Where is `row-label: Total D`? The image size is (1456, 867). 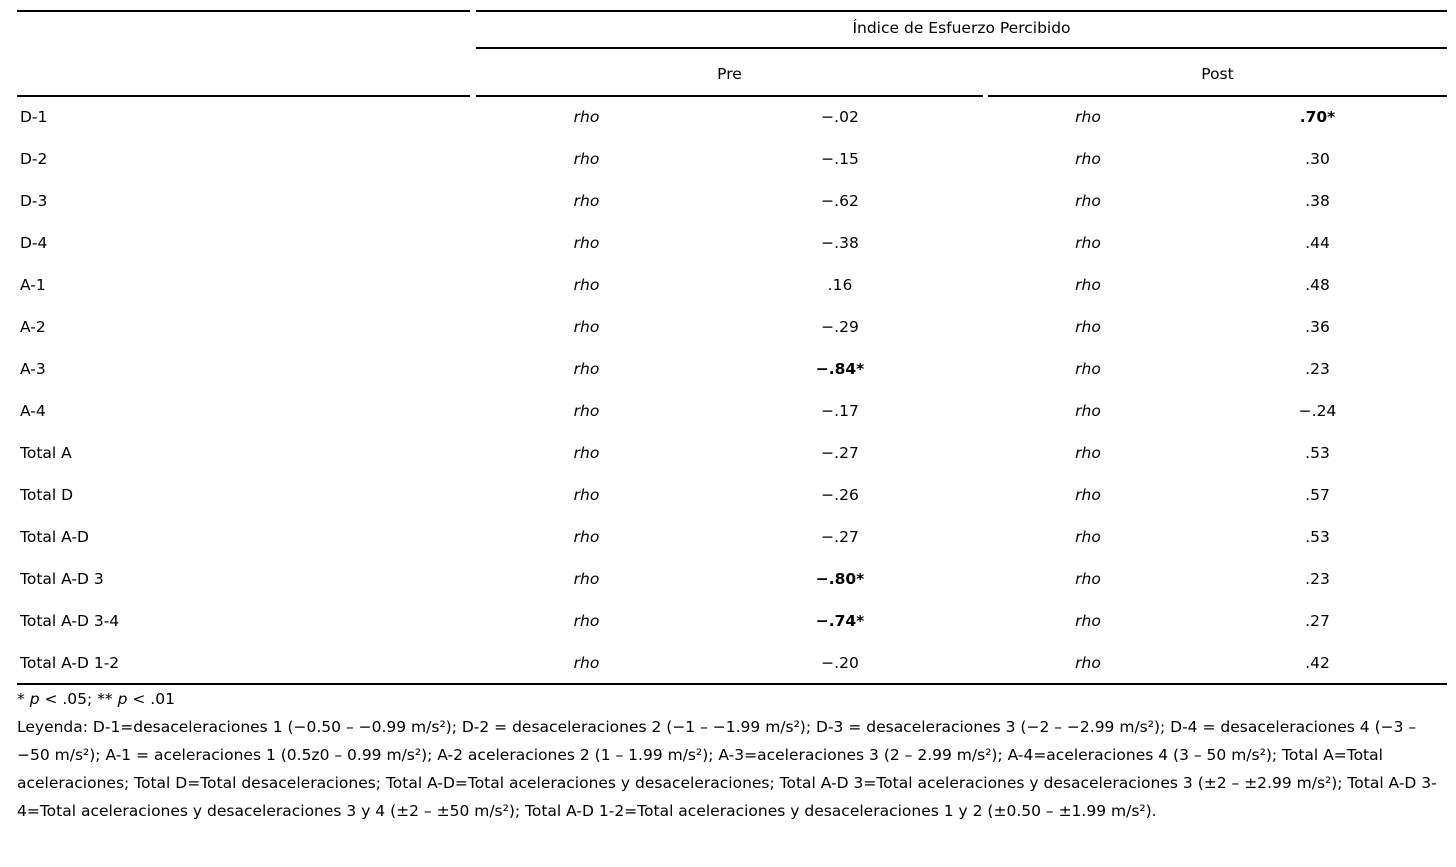 row-label: Total D is located at coordinates (47, 495).